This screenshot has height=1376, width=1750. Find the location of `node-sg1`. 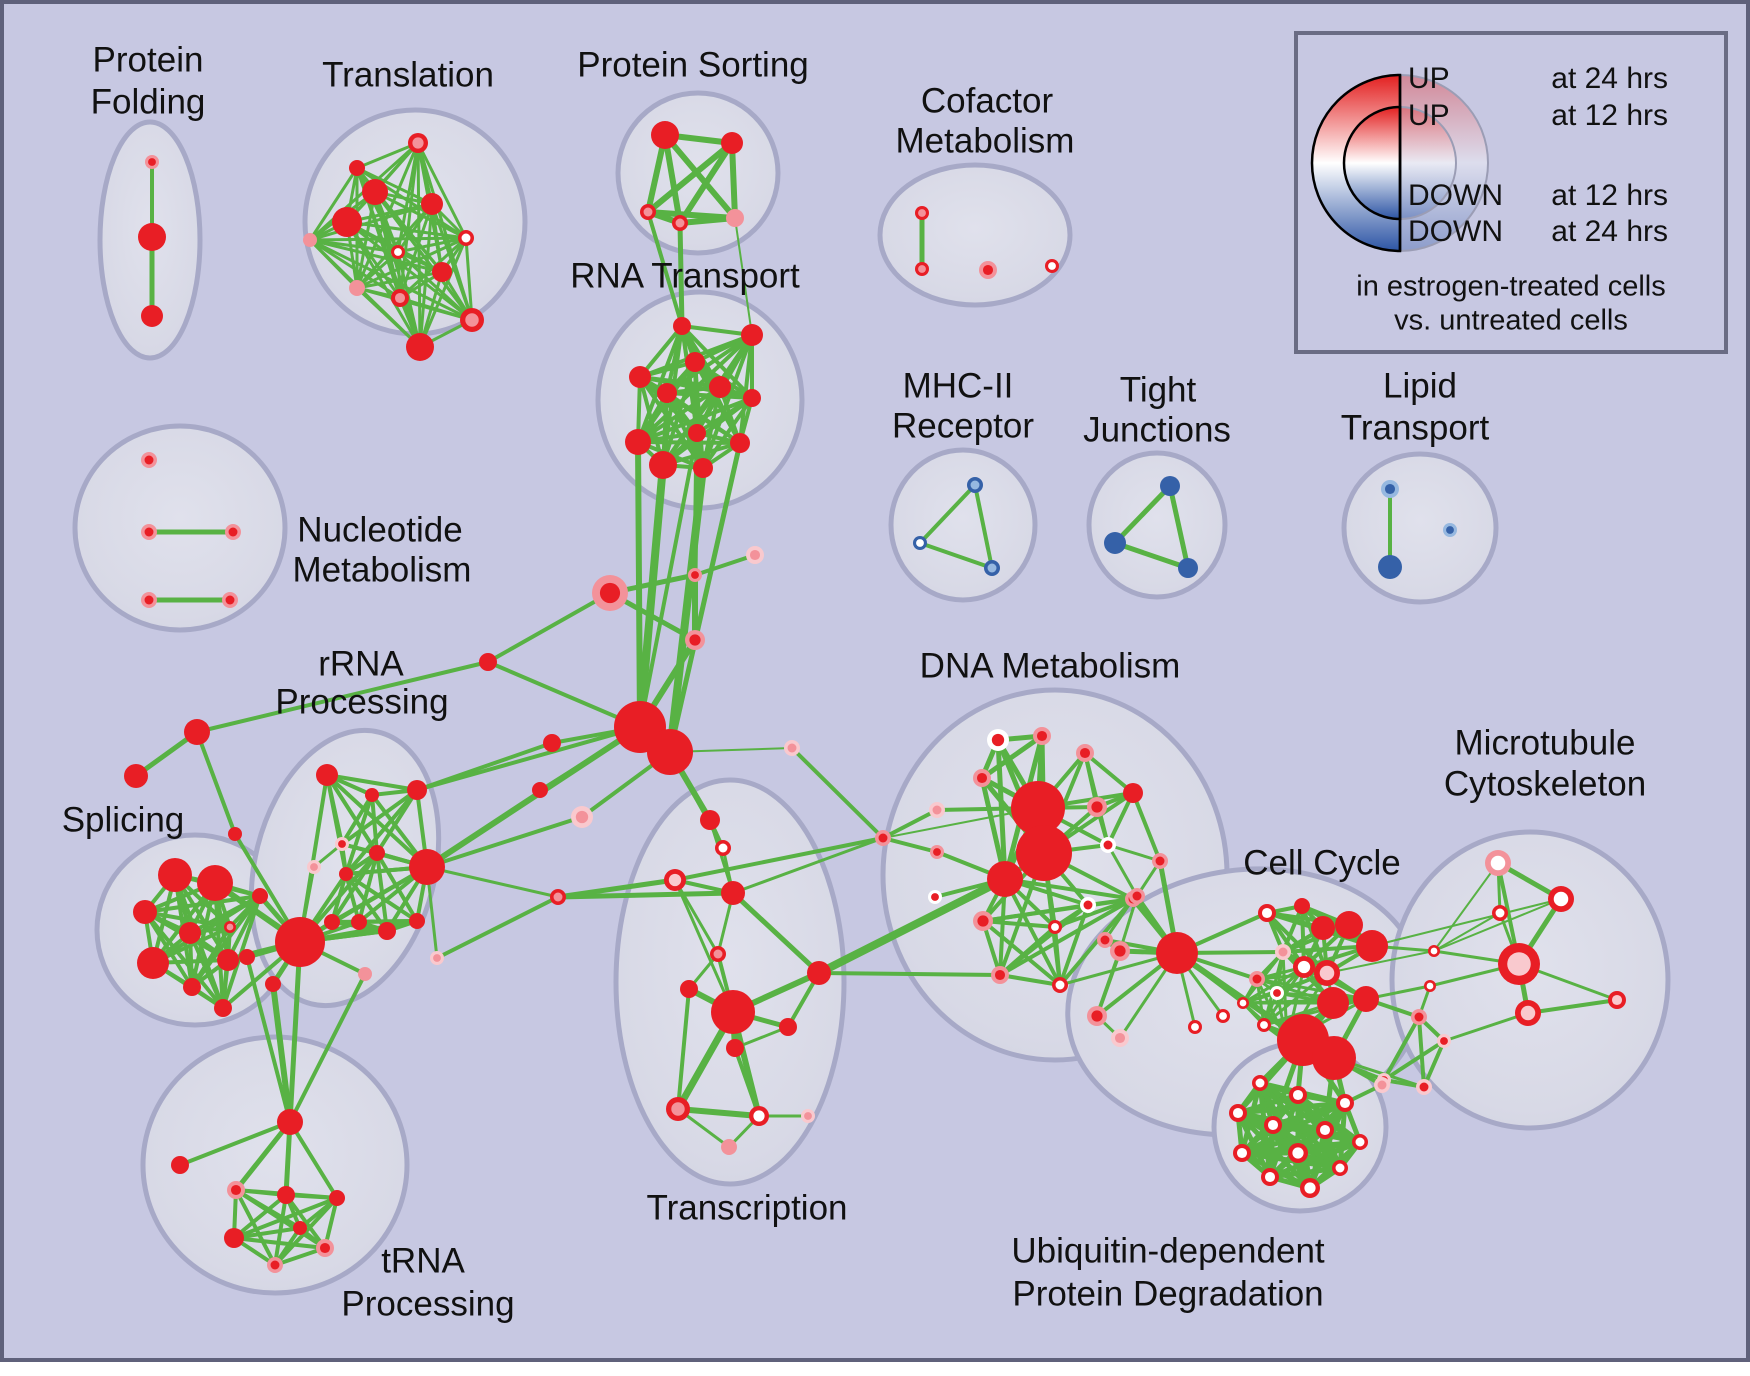

node-sg1 is located at coordinates (197, 732).